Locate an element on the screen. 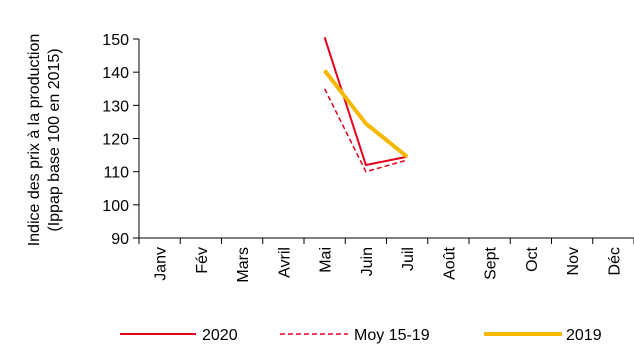  x-tick-label: Déc is located at coordinates (614, 261).